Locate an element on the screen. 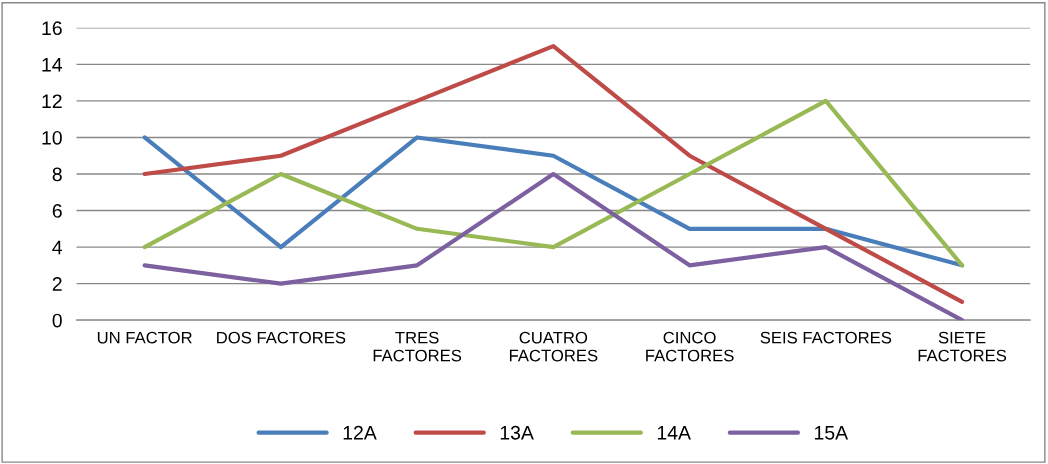  y-tick-label: 6 is located at coordinates (57, 211).